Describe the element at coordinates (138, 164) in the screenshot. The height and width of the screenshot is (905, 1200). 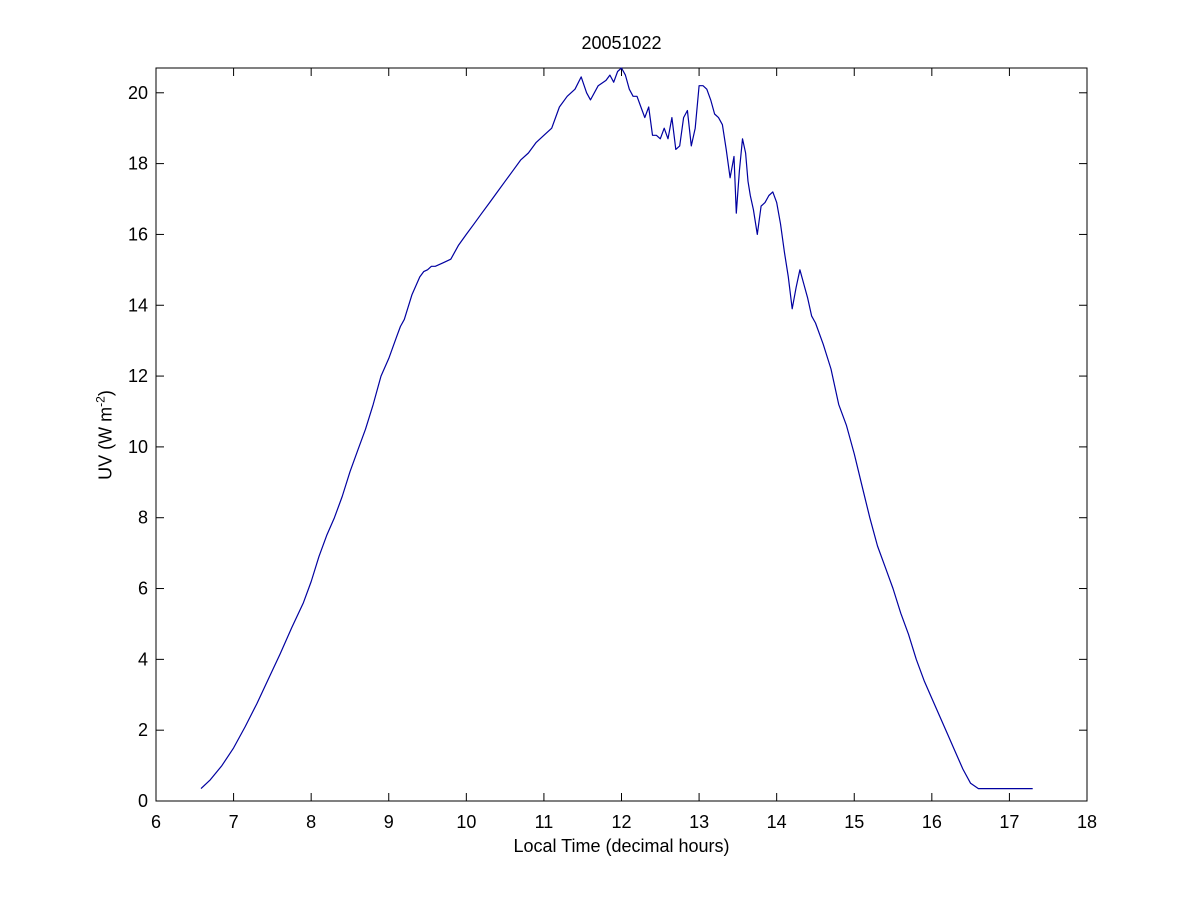
I see `y-tick-label: 18` at that location.